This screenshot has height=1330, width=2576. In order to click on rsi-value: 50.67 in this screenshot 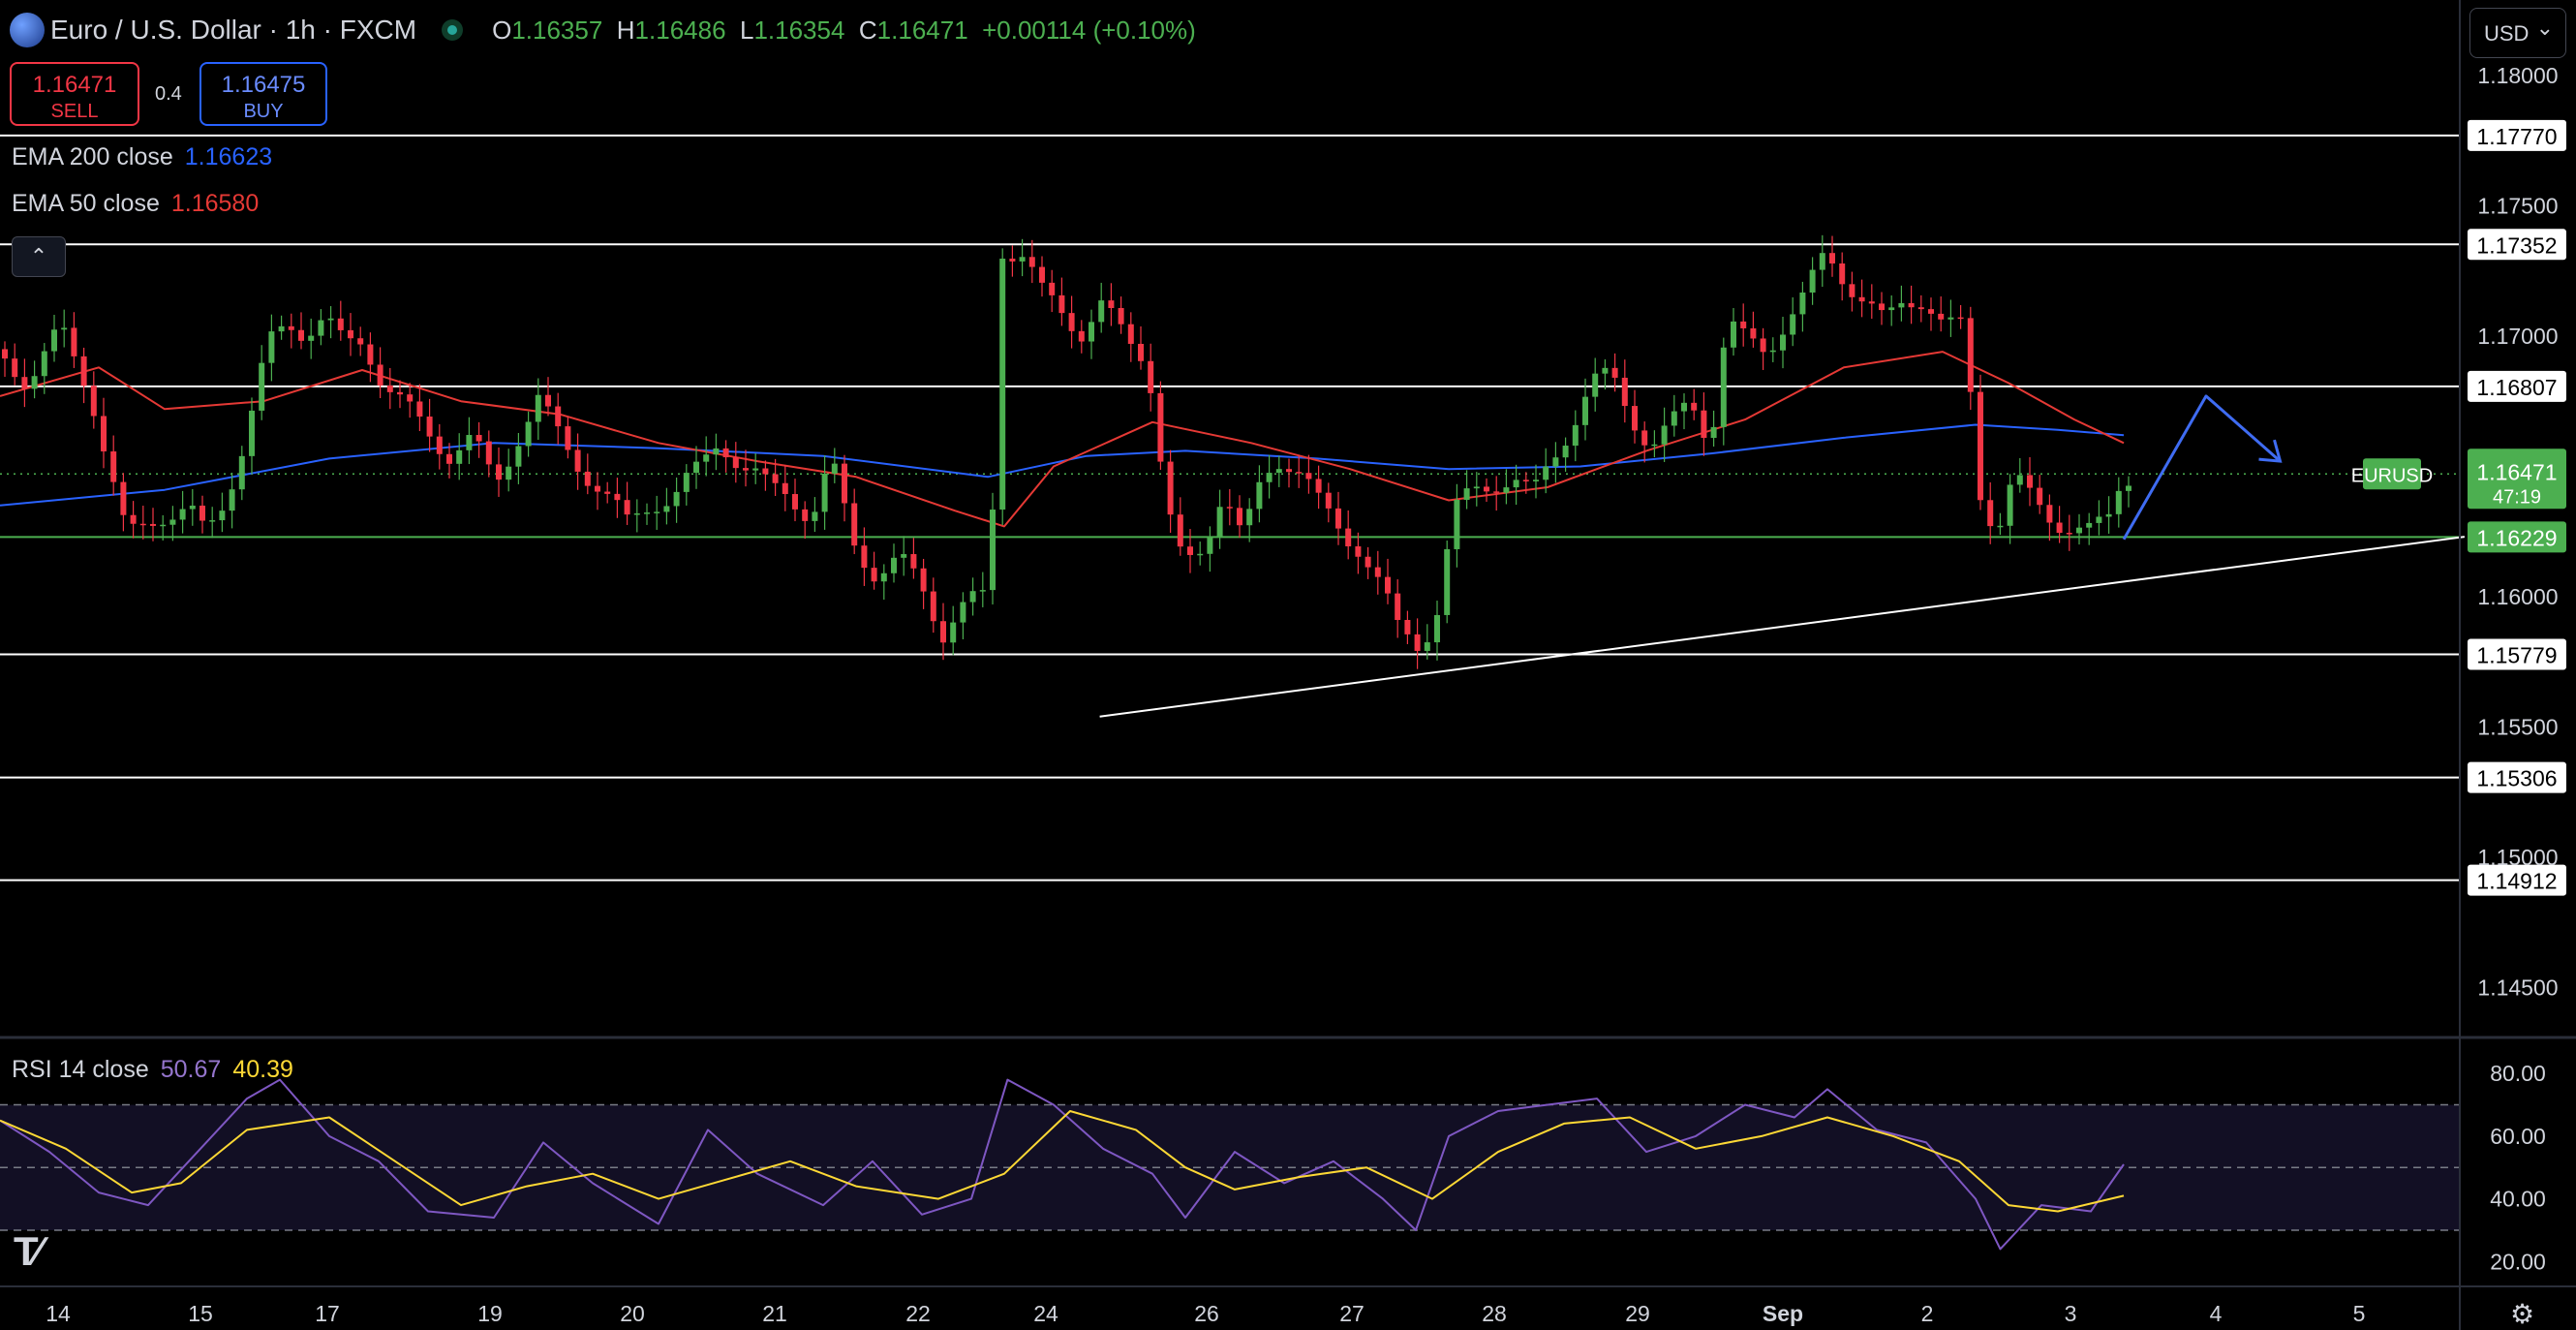, I will do `click(191, 1069)`.